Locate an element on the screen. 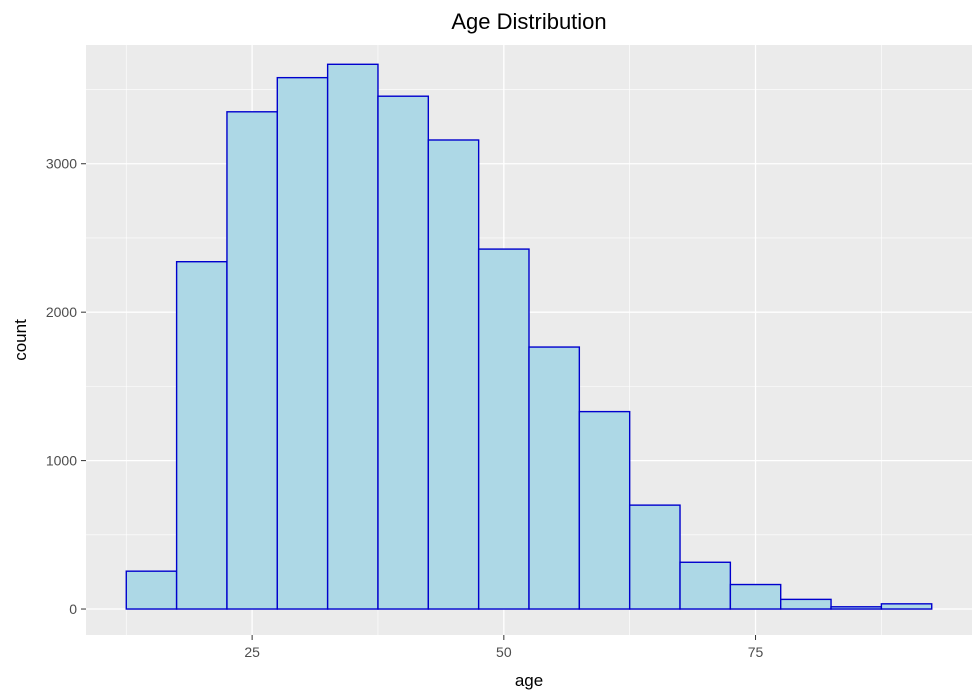  chart-title: Age Distribution is located at coordinates (528, 21).